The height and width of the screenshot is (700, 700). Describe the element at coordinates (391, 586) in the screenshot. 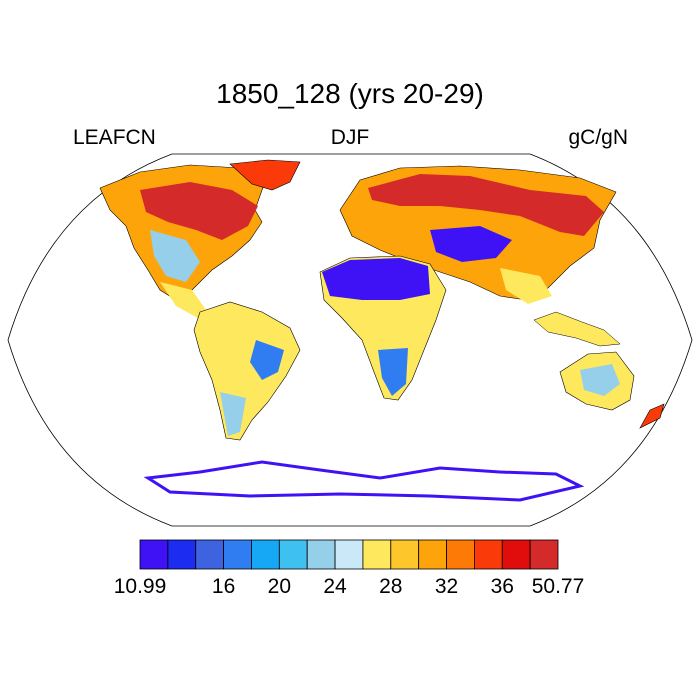

I see `colorbar-tick-label: 28` at that location.